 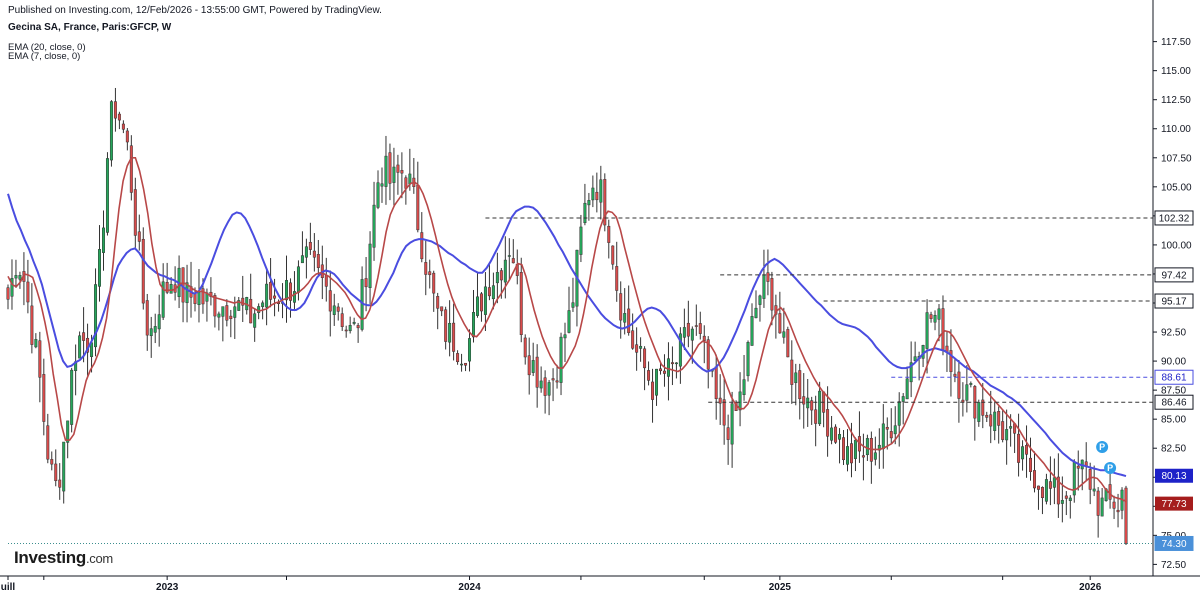 What do you see at coordinates (1174, 503) in the screenshot?
I see `ema7-badge` at bounding box center [1174, 503].